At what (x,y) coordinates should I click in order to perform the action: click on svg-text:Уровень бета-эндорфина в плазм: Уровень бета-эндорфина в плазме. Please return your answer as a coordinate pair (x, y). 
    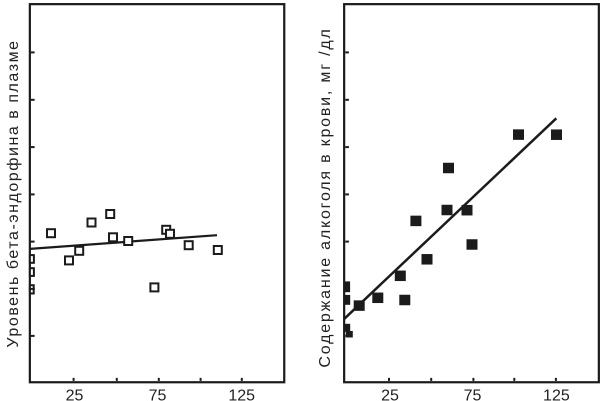
    Looking at the image, I should click on (13, 193).